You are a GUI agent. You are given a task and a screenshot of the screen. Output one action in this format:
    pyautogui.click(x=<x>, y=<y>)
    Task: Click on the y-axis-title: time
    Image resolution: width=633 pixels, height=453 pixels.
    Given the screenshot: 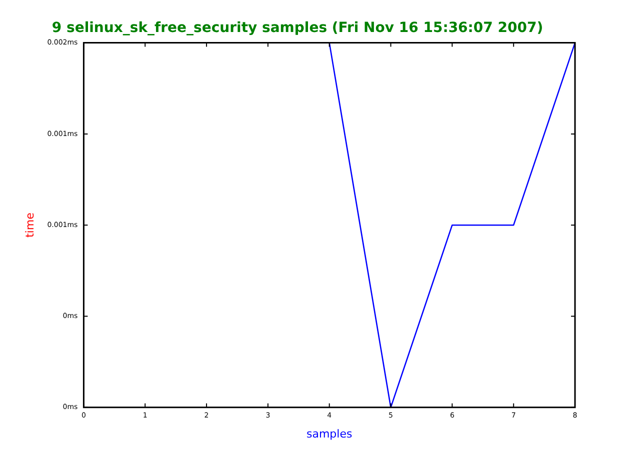 What is the action you would take?
    pyautogui.click(x=29, y=225)
    